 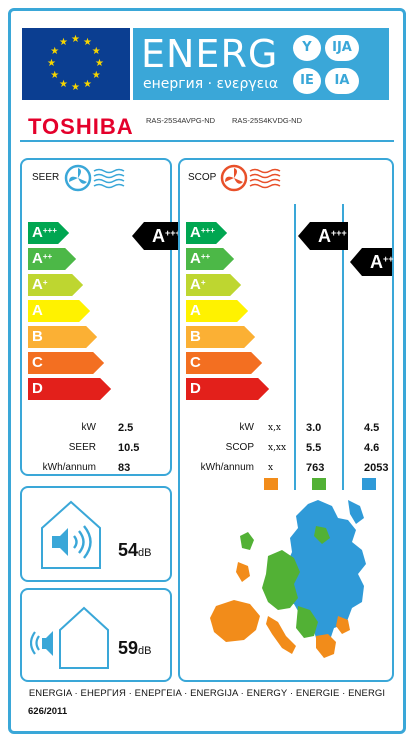 I want to click on outdoor-noise-level: 59dB, so click(x=135, y=648).